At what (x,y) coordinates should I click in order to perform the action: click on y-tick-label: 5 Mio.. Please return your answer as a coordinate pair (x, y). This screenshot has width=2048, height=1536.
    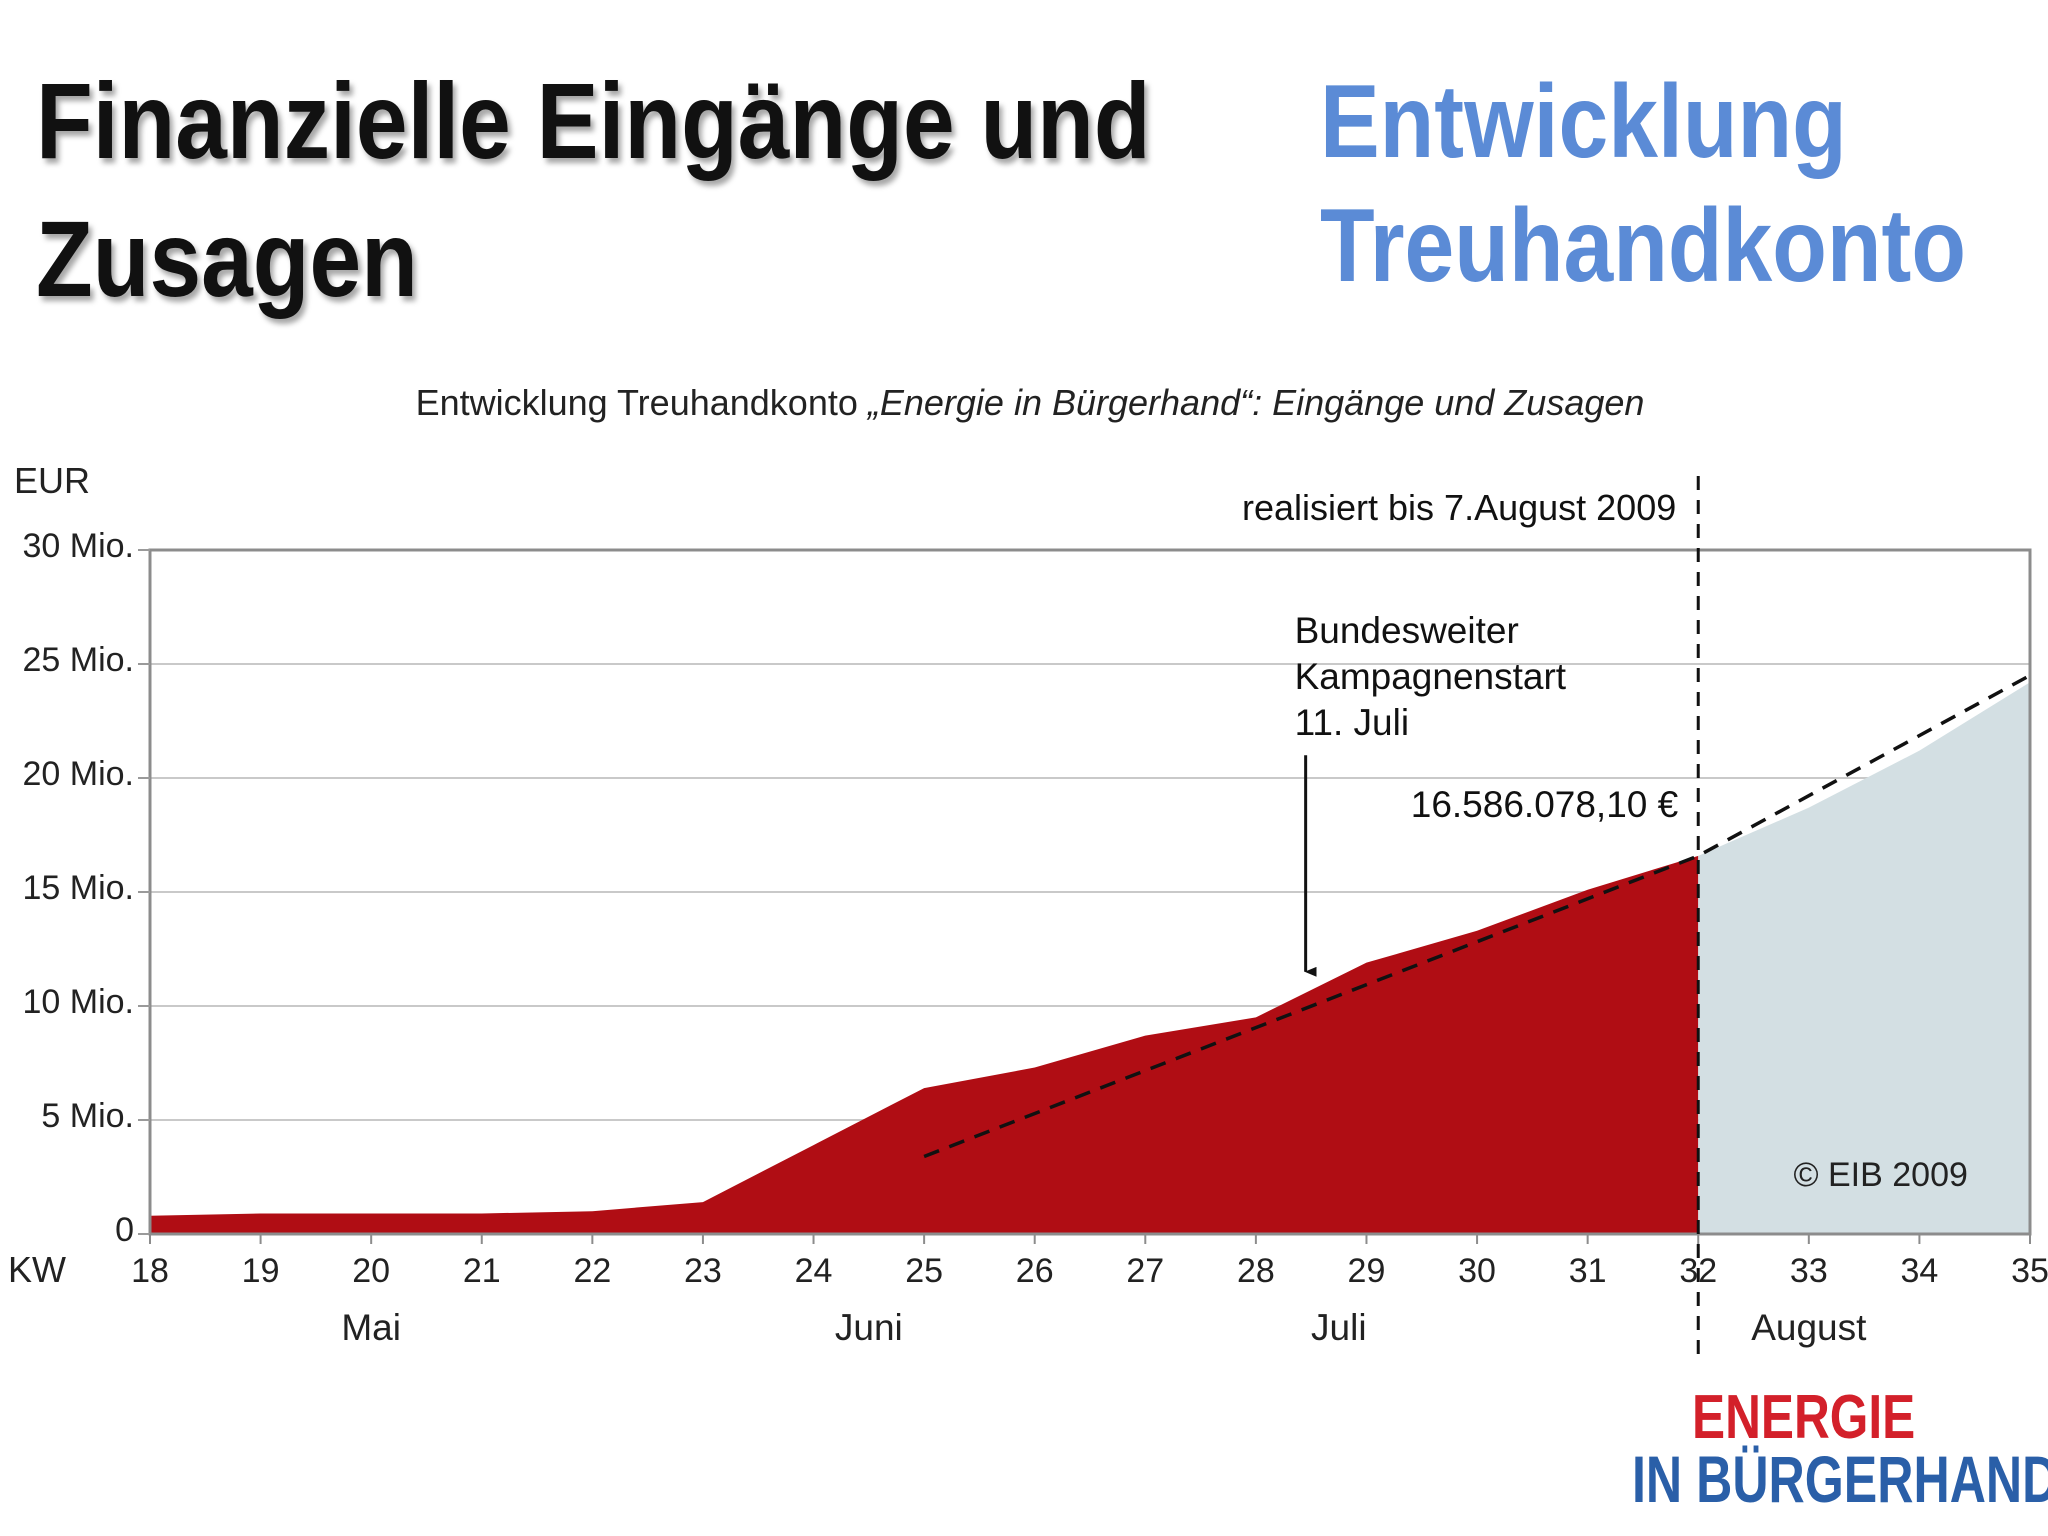
    Looking at the image, I should click on (87, 1116).